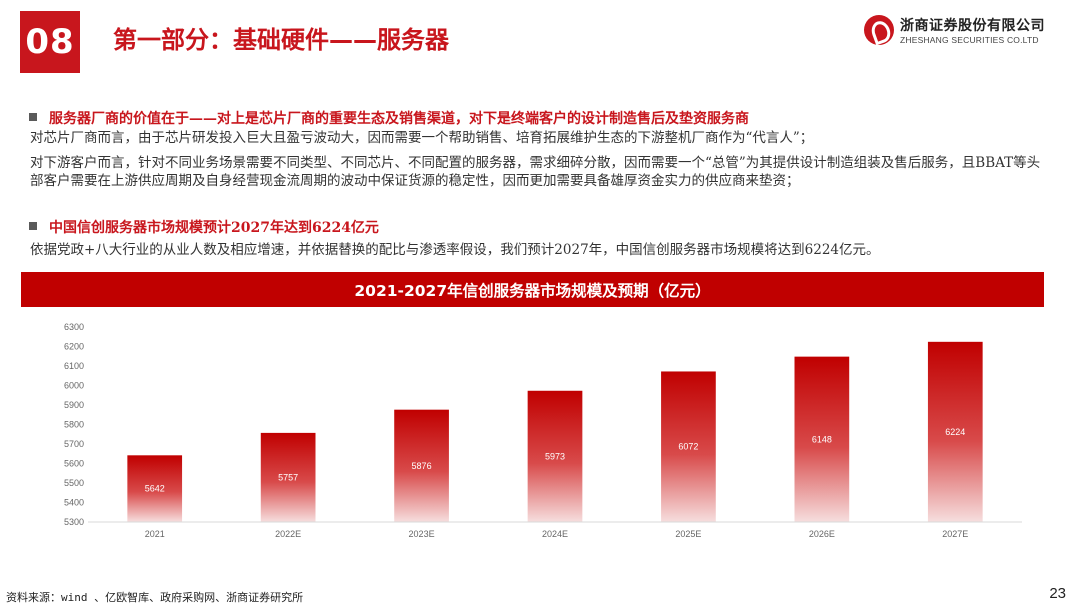 The image size is (1080, 607). What do you see at coordinates (1057, 593) in the screenshot?
I see `page-number: 23` at bounding box center [1057, 593].